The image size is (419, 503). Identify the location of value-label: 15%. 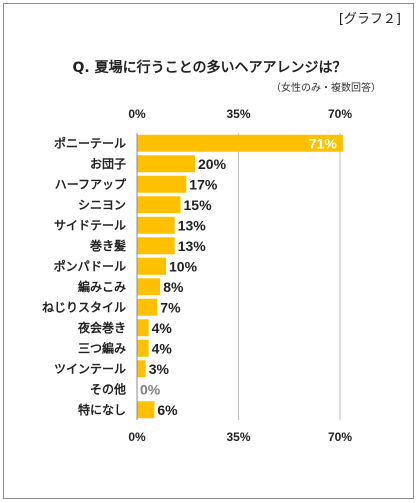
(198, 205).